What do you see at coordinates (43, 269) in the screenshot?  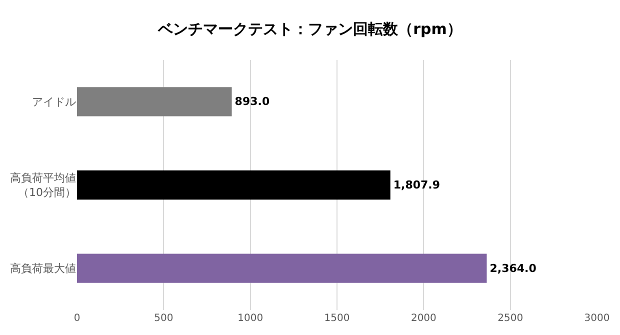 I see `y-tick-label: 高負荷最大値` at bounding box center [43, 269].